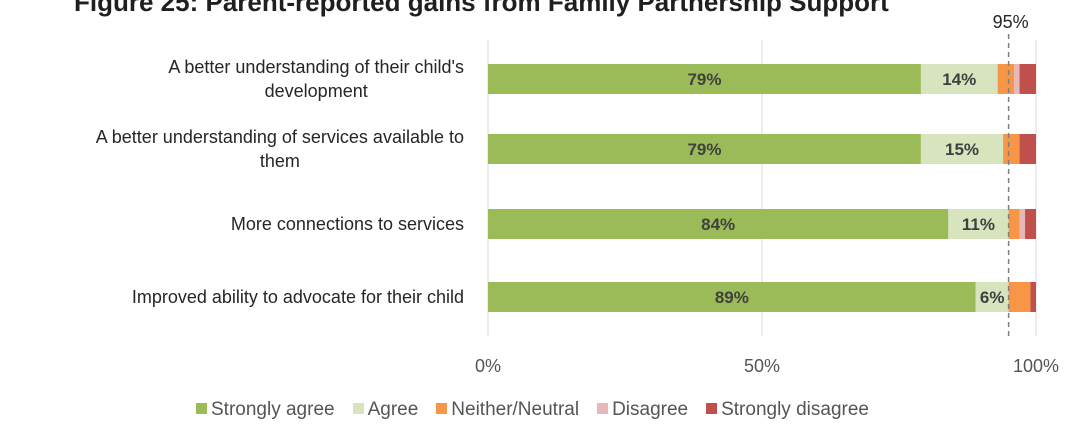 The image size is (1065, 429). Describe the element at coordinates (488, 366) in the screenshot. I see `x-tick-label: 0%` at that location.